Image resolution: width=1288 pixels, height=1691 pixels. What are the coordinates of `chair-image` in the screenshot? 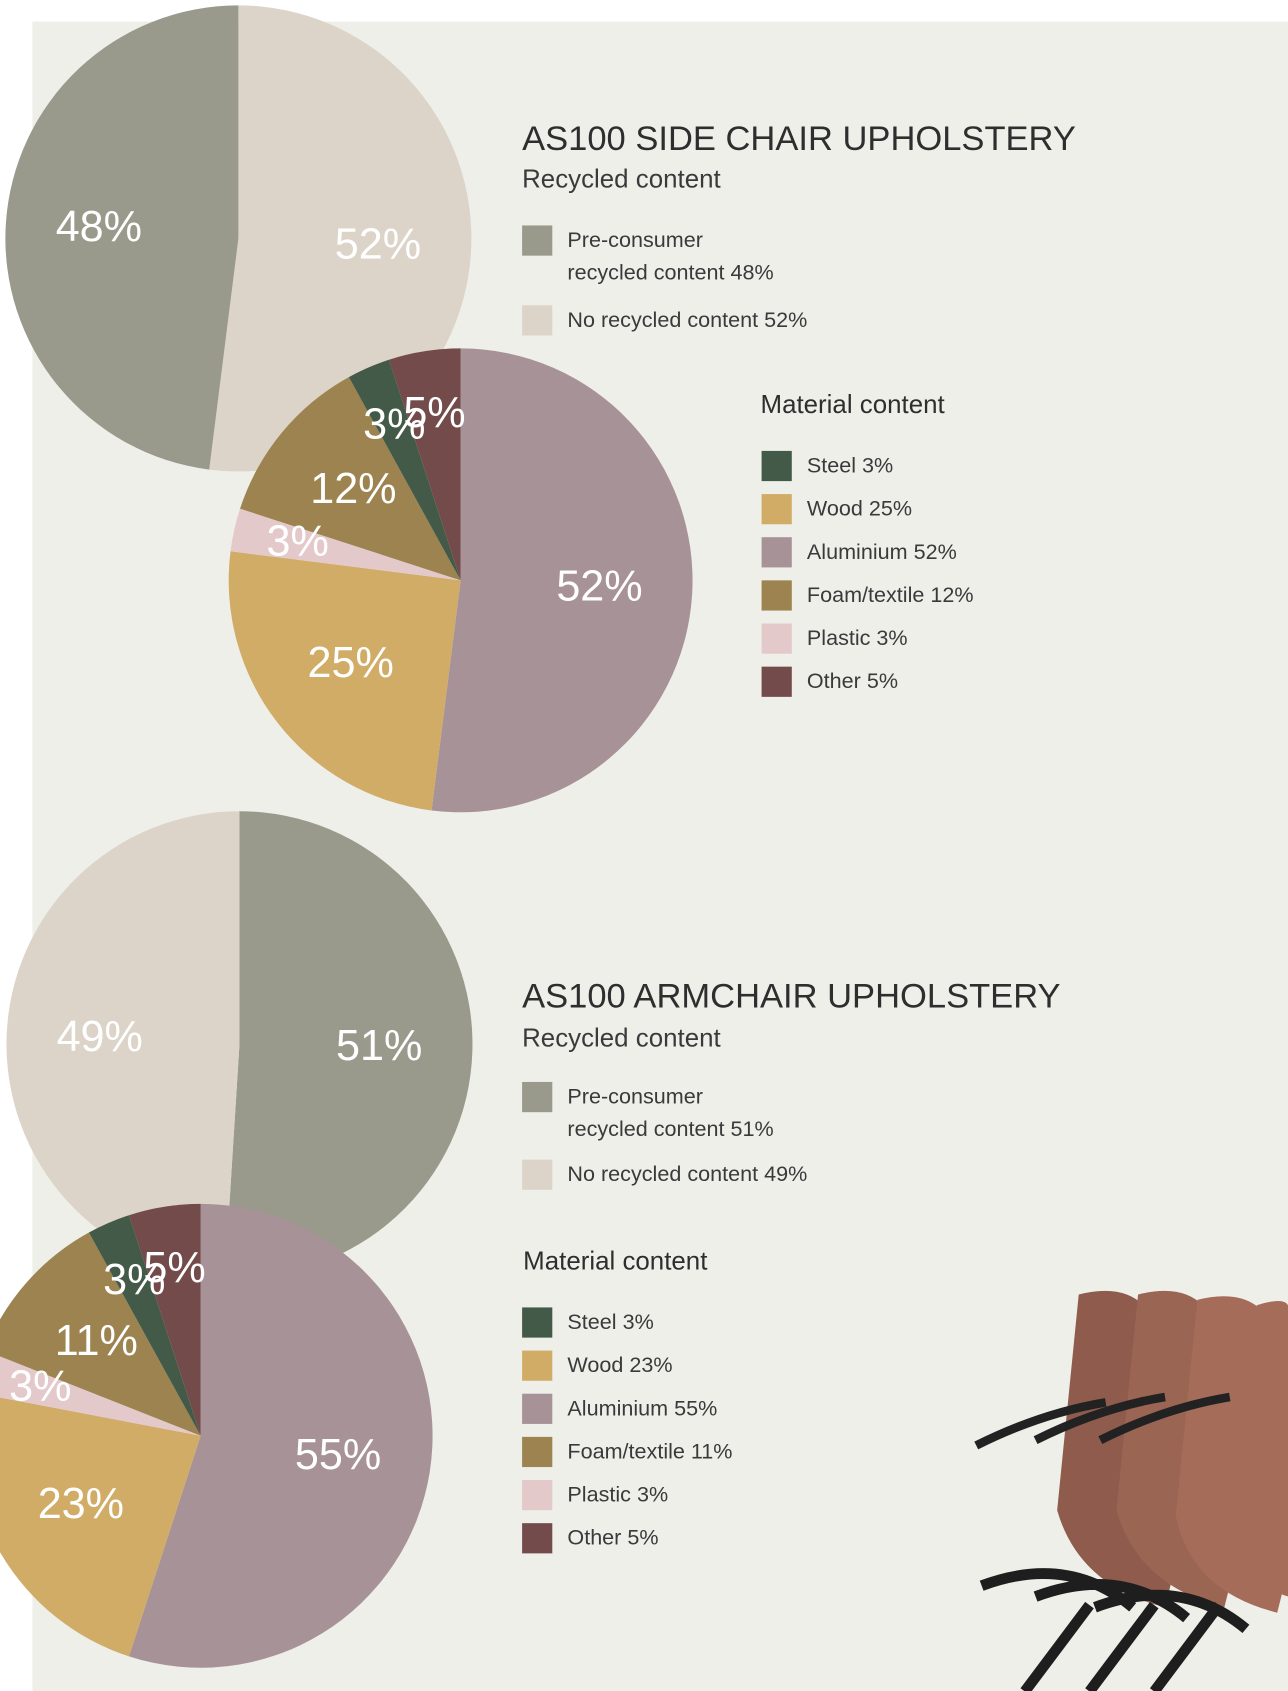 It's located at (1131, 1490).